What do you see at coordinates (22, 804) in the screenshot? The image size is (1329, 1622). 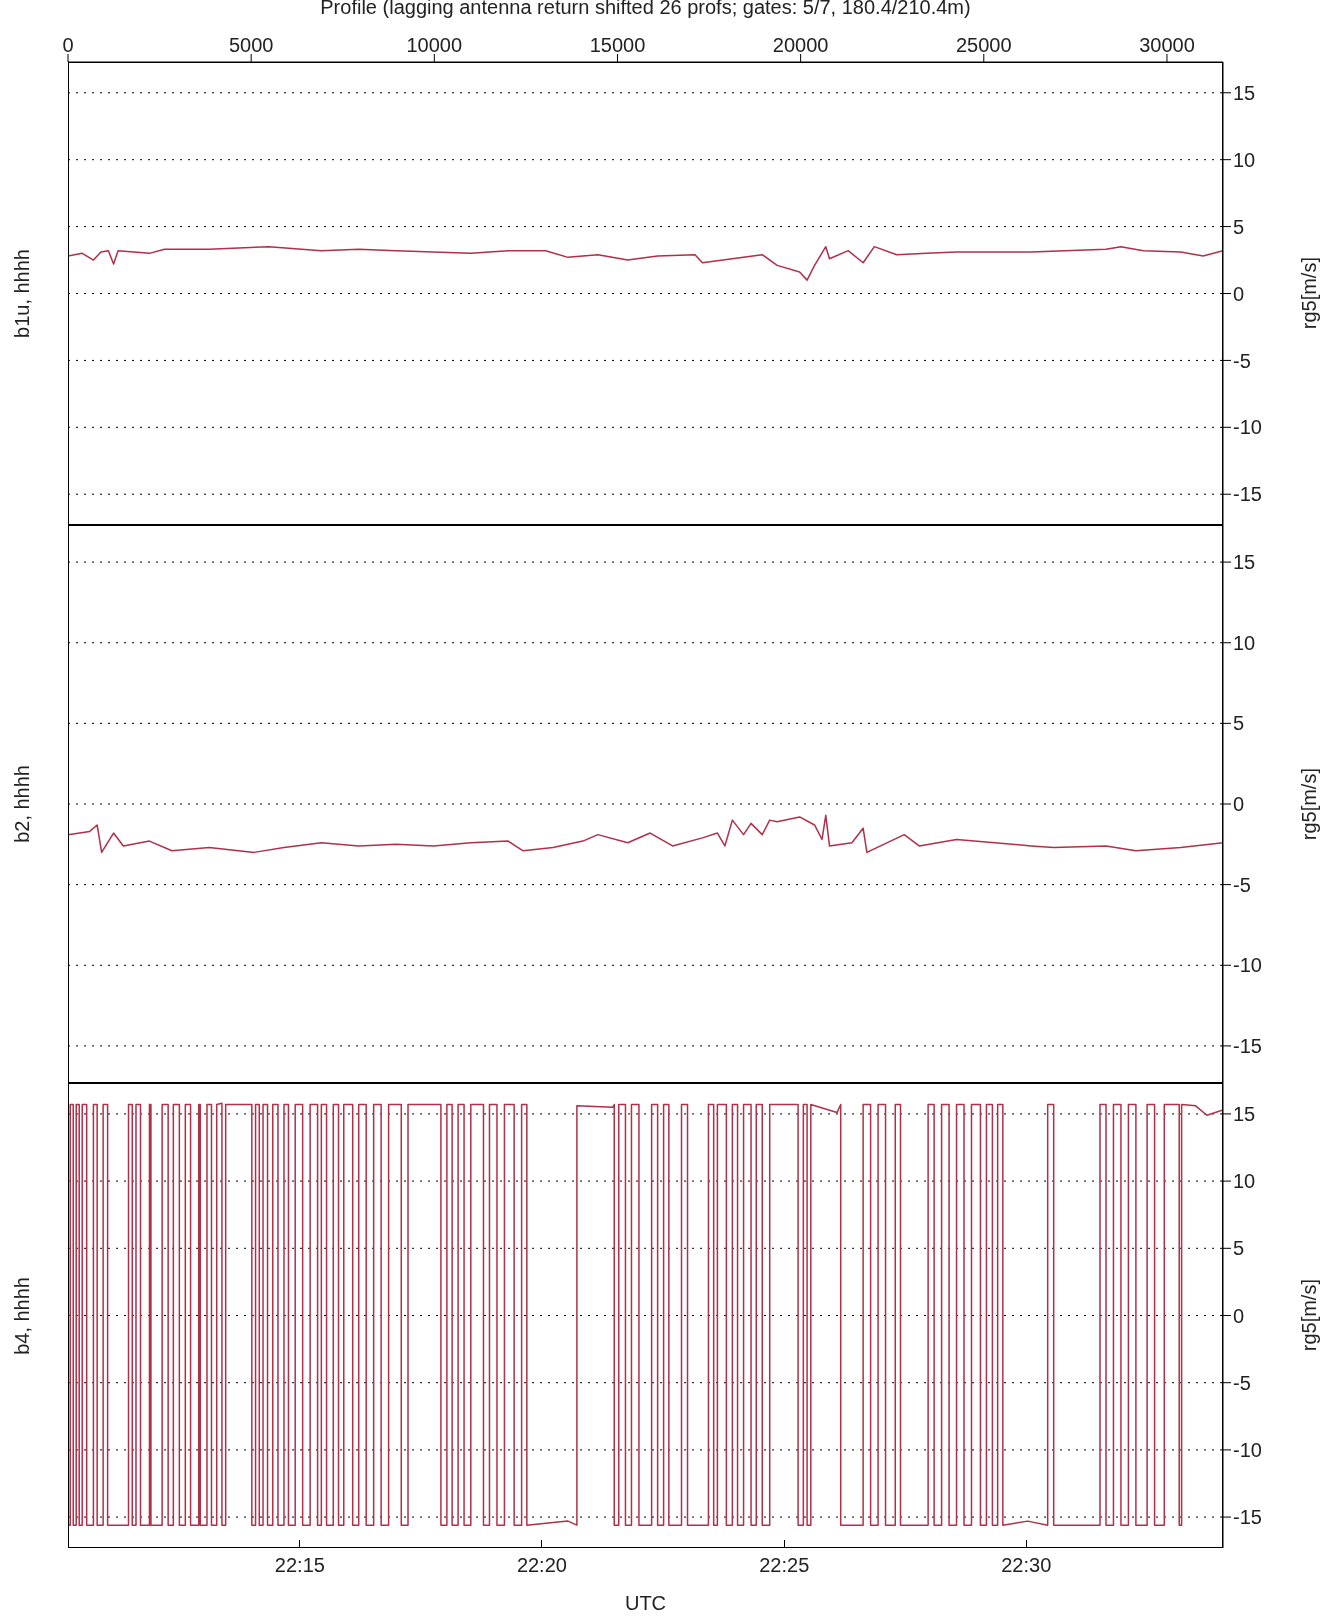 I see `text: b2, hhhh` at bounding box center [22, 804].